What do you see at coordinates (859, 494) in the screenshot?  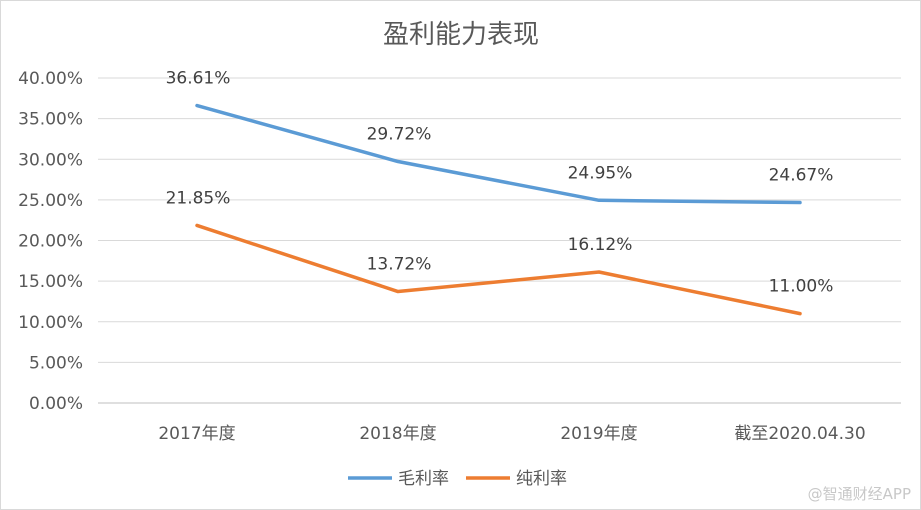 I see `watermark-text: @智通财经APP` at bounding box center [859, 494].